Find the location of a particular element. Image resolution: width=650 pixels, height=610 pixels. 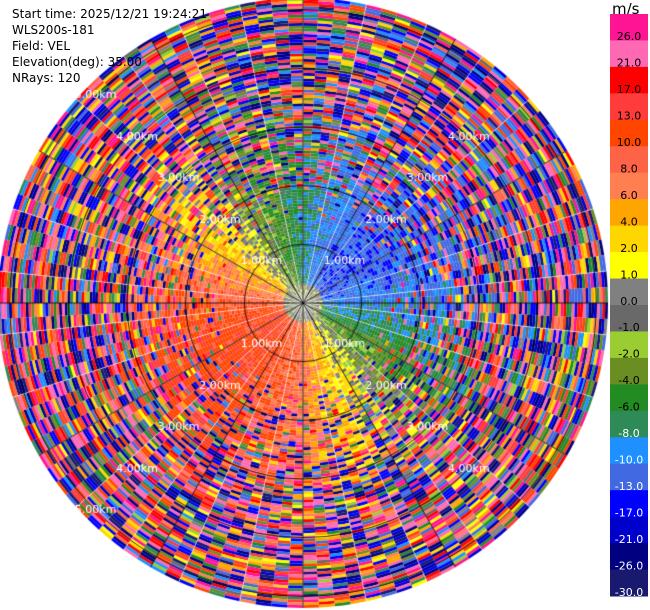

colorbar-tick-label: -13.0 is located at coordinates (629, 486).